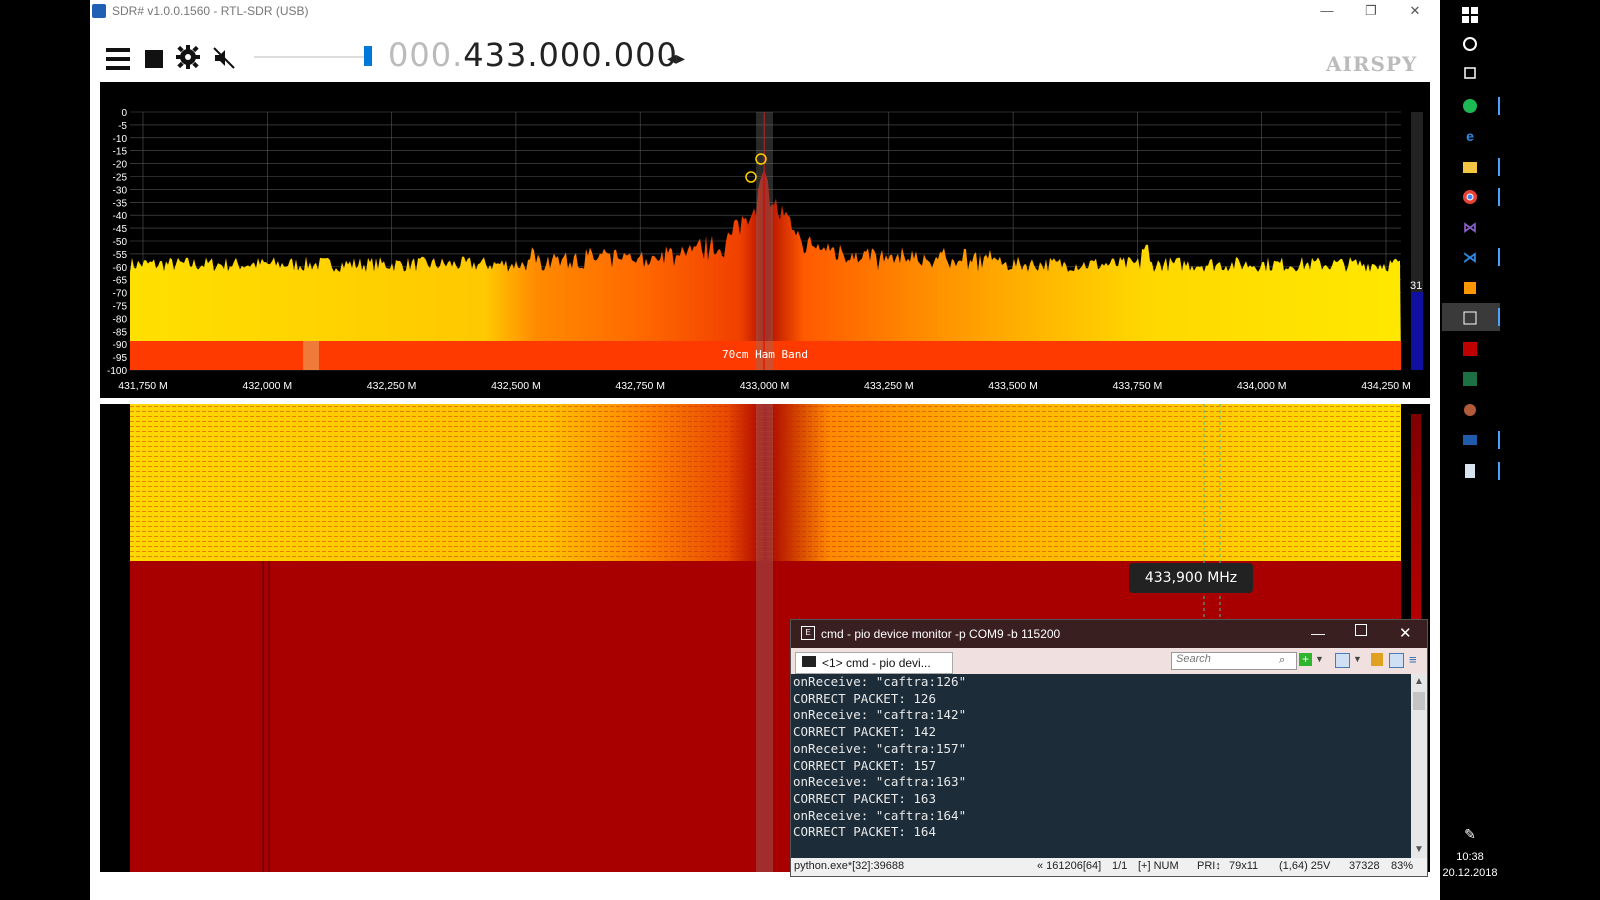 The image size is (1600, 900). Describe the element at coordinates (1470, 136) in the screenshot. I see `edge-icon: e` at that location.